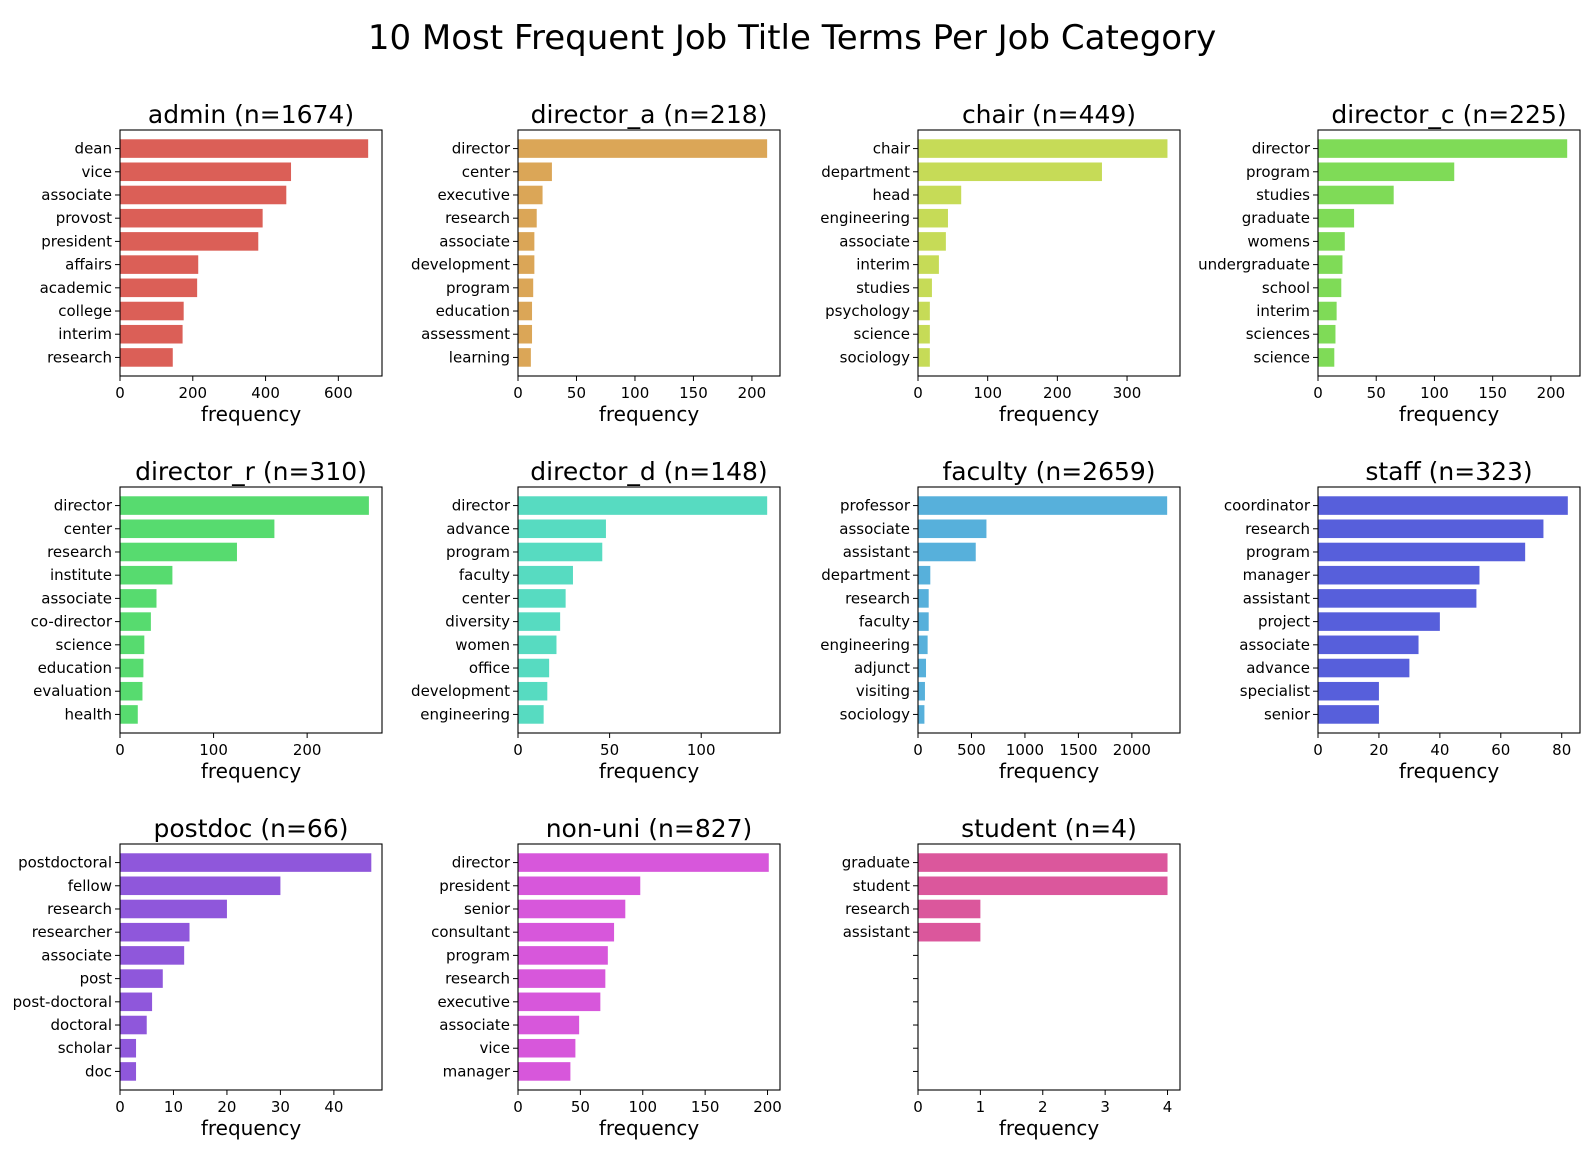 The height and width of the screenshot is (1152, 1584). What do you see at coordinates (88, 714) in the screenshot?
I see `y-tick-label: health` at bounding box center [88, 714].